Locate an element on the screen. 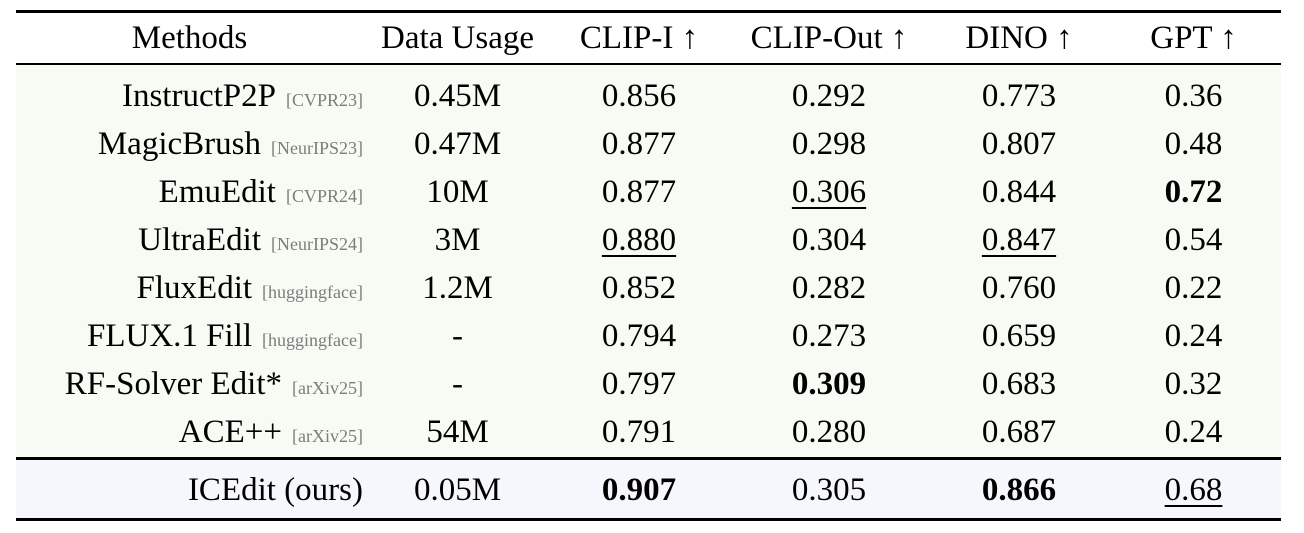 The height and width of the screenshot is (533, 1304). gpt-cell: 0.68 is located at coordinates (1193, 490).